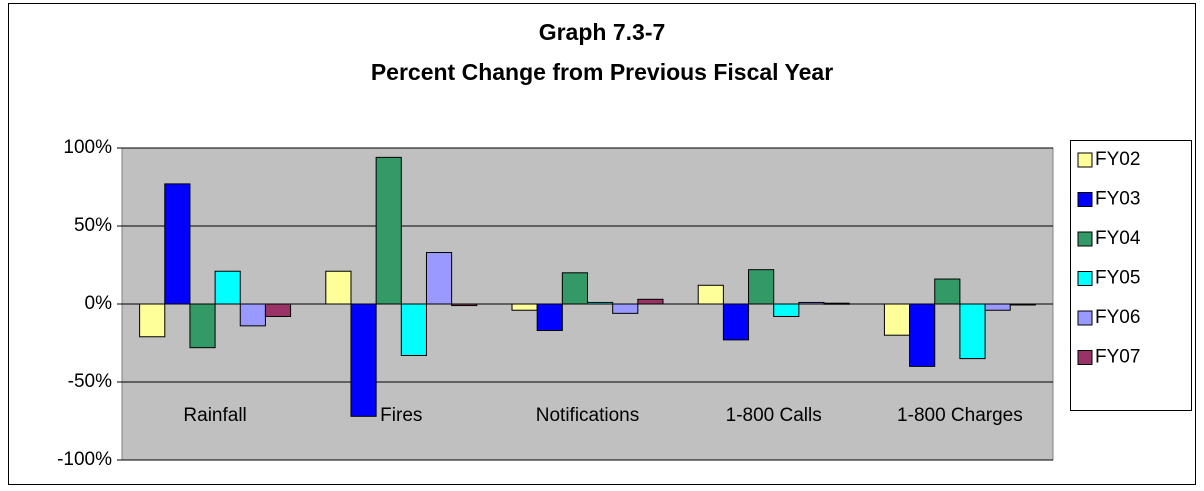  What do you see at coordinates (602, 32) in the screenshot?
I see `chart-title: Graph 7.3-7` at bounding box center [602, 32].